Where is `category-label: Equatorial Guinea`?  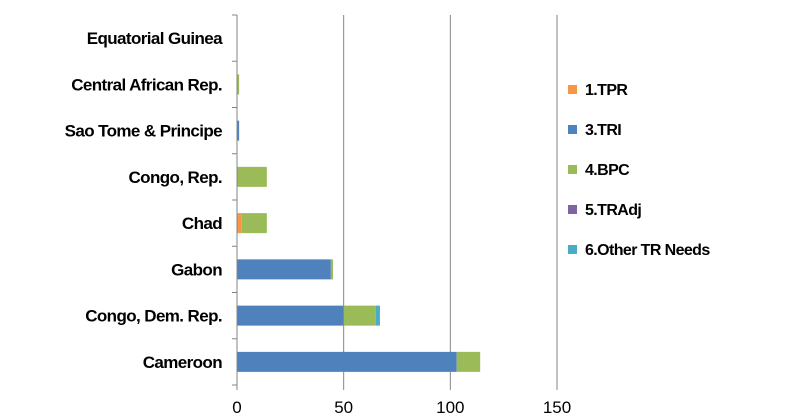 category-label: Equatorial Guinea is located at coordinates (155, 38).